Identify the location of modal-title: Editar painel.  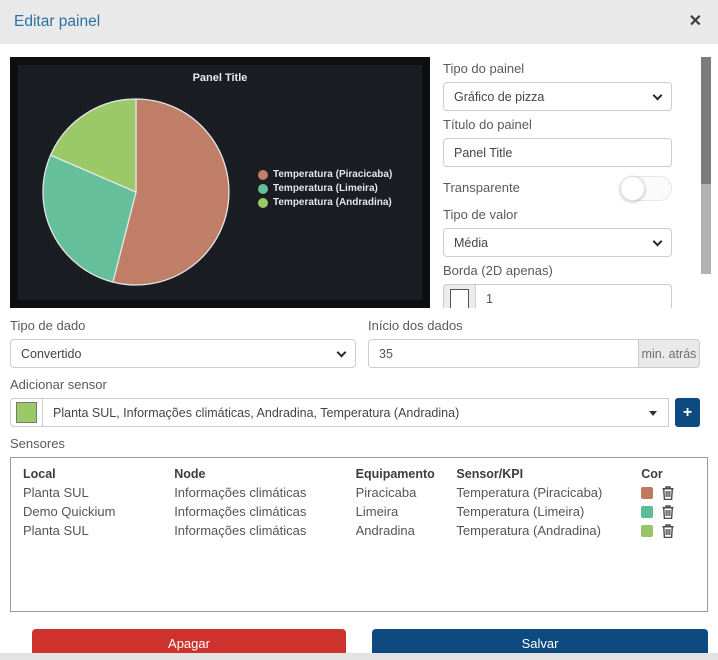
(57, 21).